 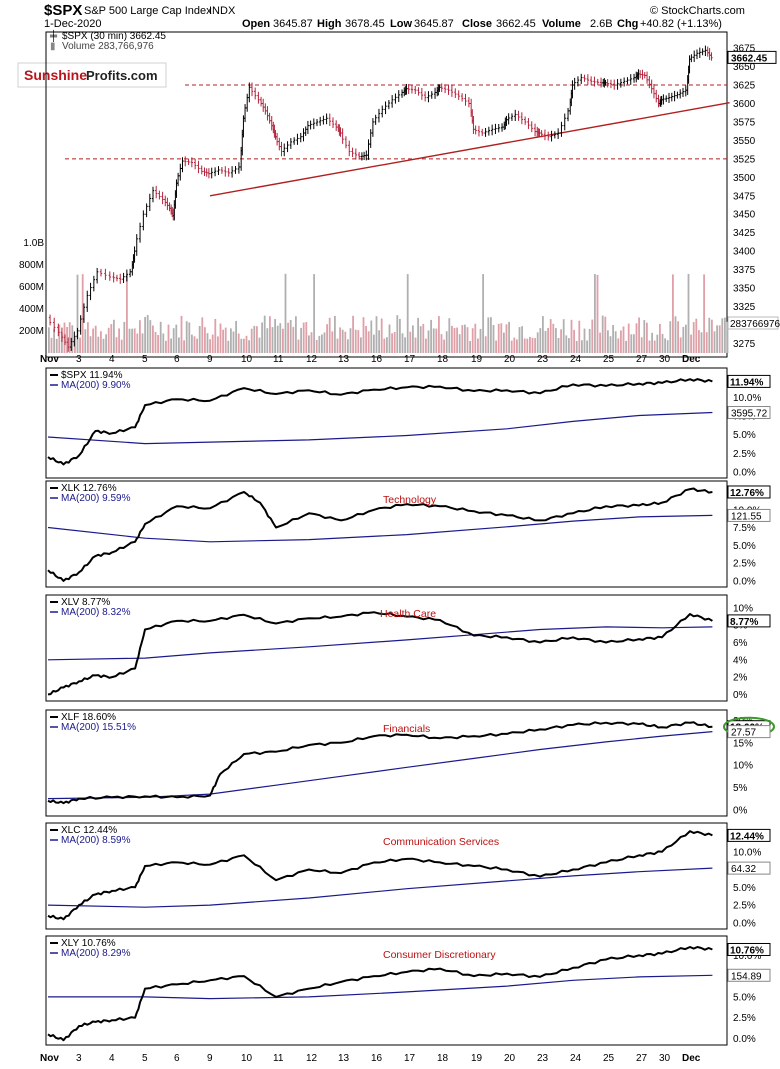 What do you see at coordinates (380, 428) in the screenshot?
I see `ma-line` at bounding box center [380, 428].